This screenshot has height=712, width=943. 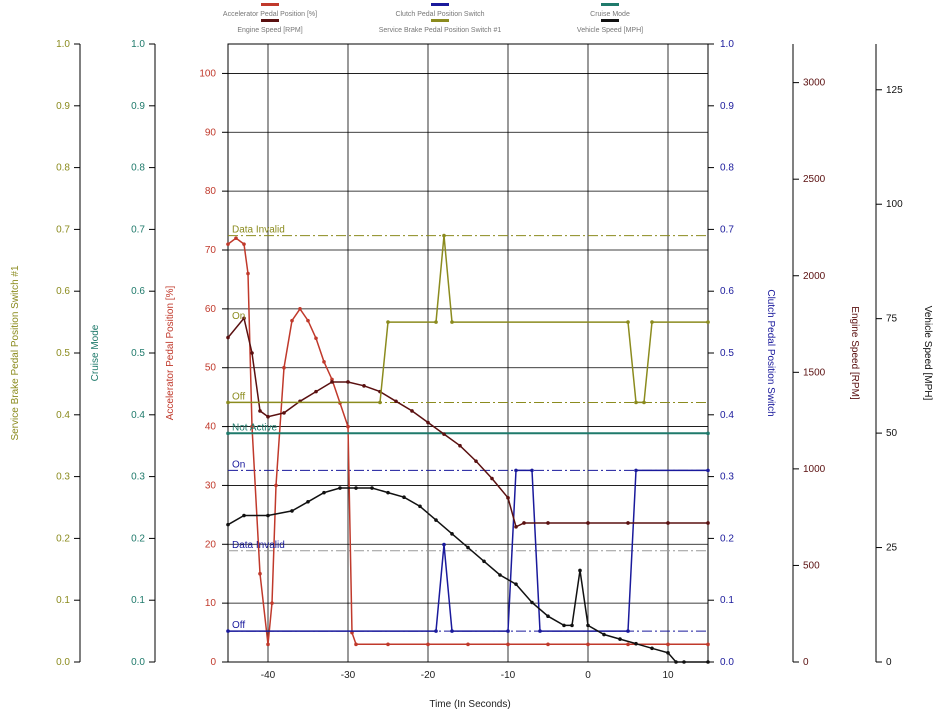 I want to click on tick-label-mph: 25, so click(x=892, y=548).